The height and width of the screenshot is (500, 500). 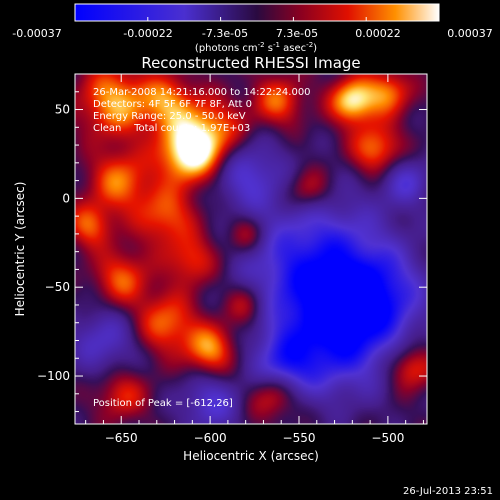 What do you see at coordinates (20, 249) in the screenshot?
I see `y-axis-label: Heliocentric Y (arcsec)` at bounding box center [20, 249].